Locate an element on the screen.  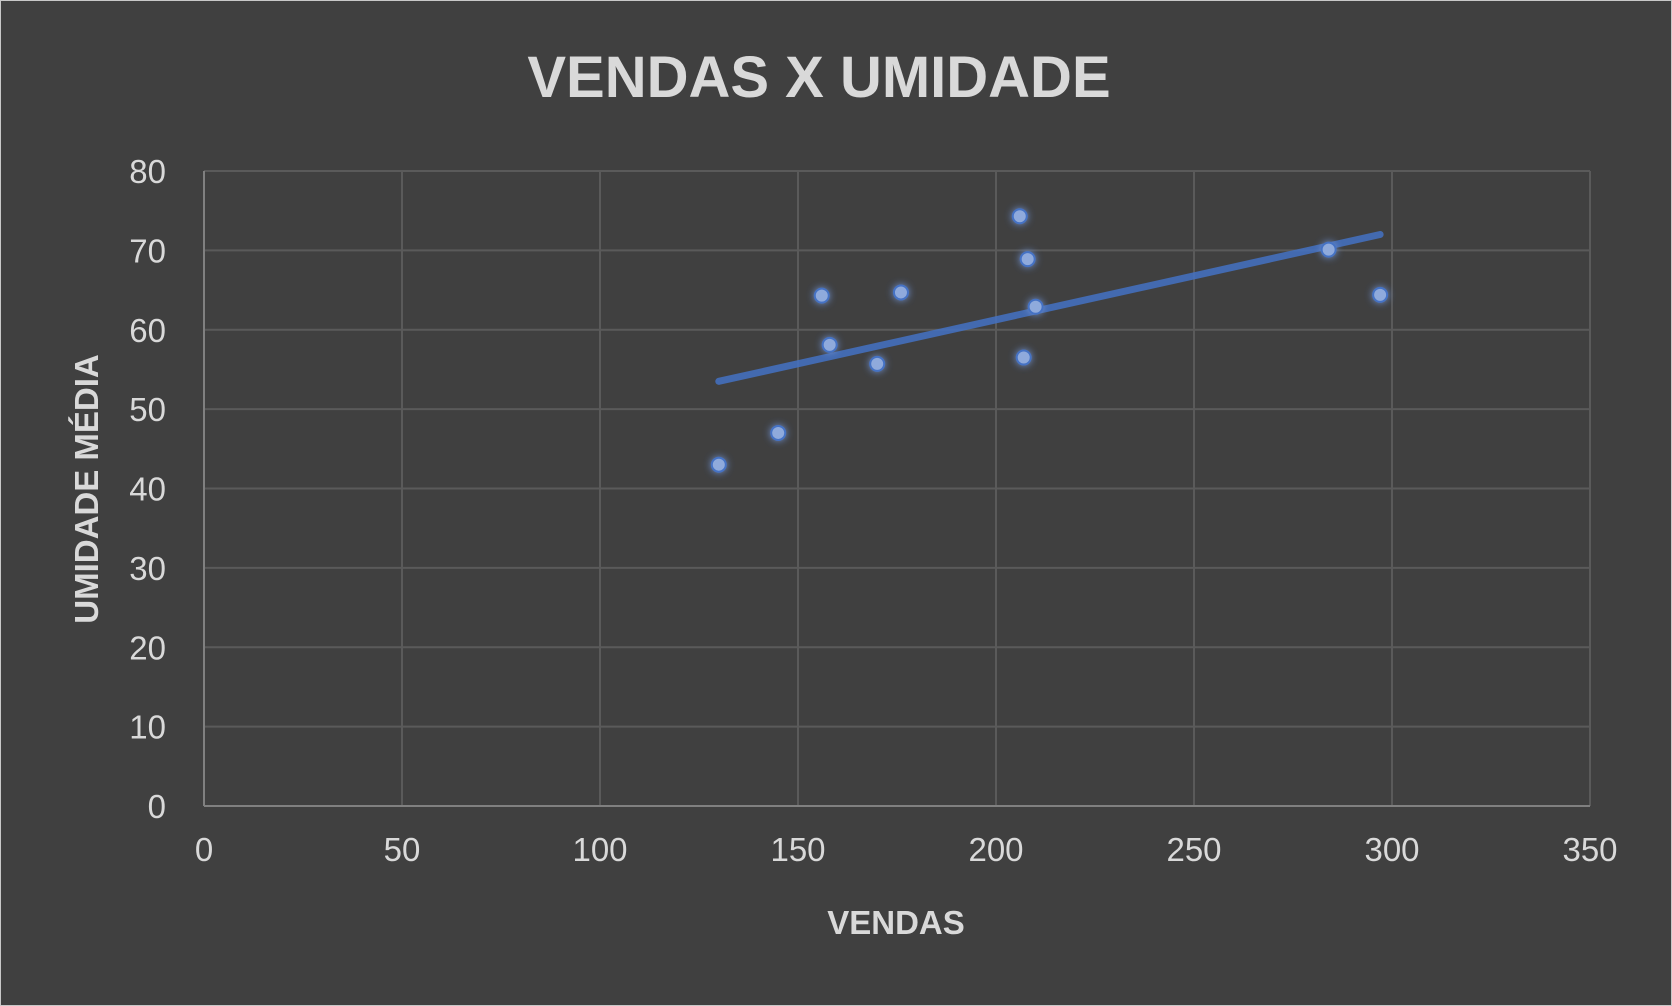
x-tick-label: 0 is located at coordinates (204, 849).